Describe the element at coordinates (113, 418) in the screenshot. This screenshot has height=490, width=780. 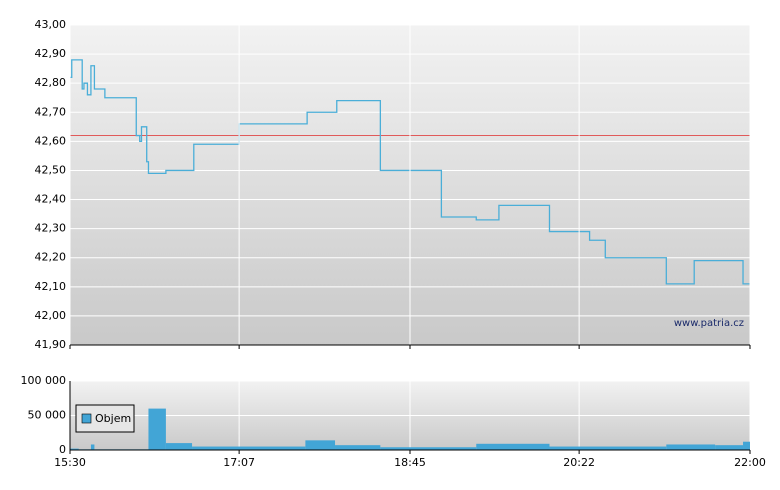
I see `legend-label: Objem` at that location.